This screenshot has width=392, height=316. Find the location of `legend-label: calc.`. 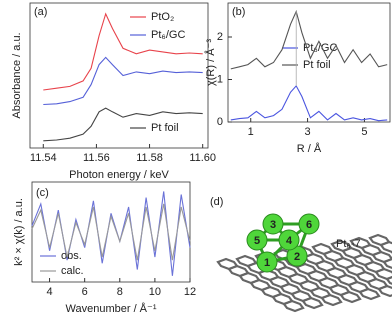

legend-label: calc. is located at coordinates (72, 271).